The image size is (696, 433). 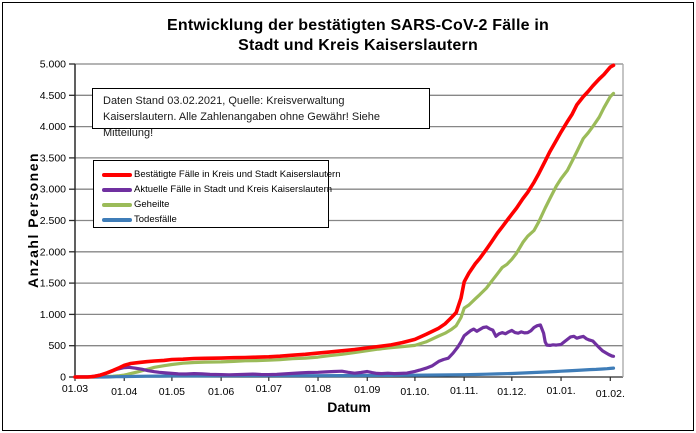 I want to click on x-axis-title: Datum, so click(x=349, y=407).